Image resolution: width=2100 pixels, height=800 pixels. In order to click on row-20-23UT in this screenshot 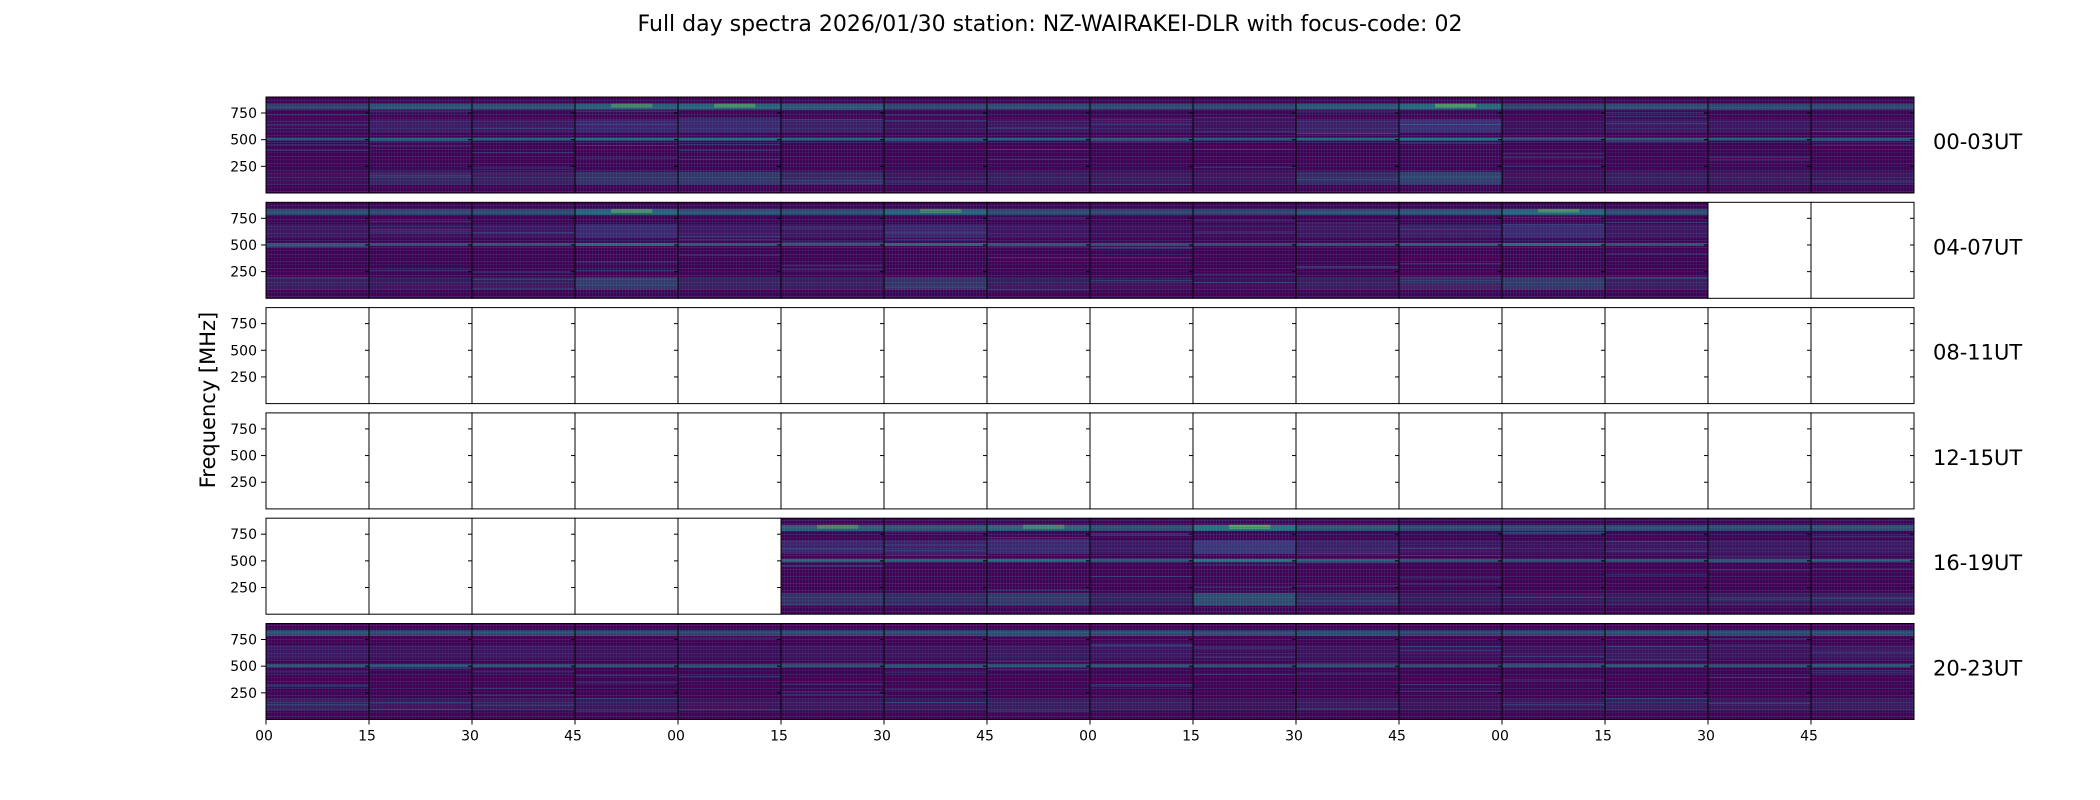, I will do `click(1090, 671)`.